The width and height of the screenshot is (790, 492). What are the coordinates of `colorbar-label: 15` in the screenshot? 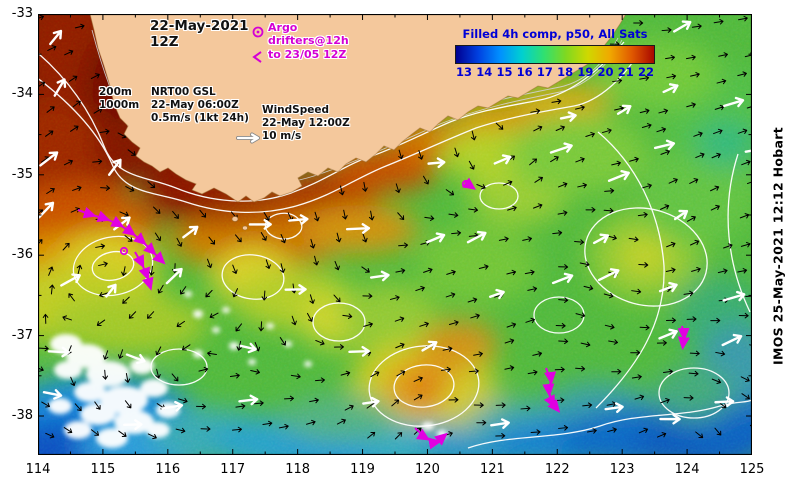 It's located at (504, 72).